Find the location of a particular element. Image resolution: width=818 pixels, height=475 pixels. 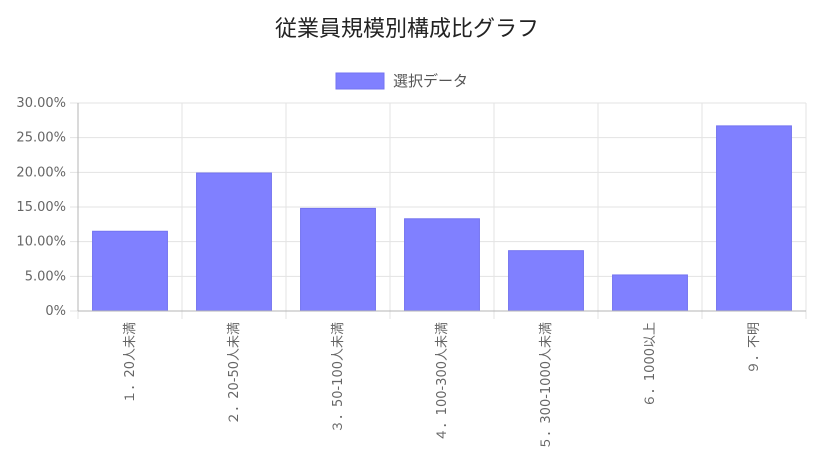

y-tick-label: 20.00% is located at coordinates (41, 172).